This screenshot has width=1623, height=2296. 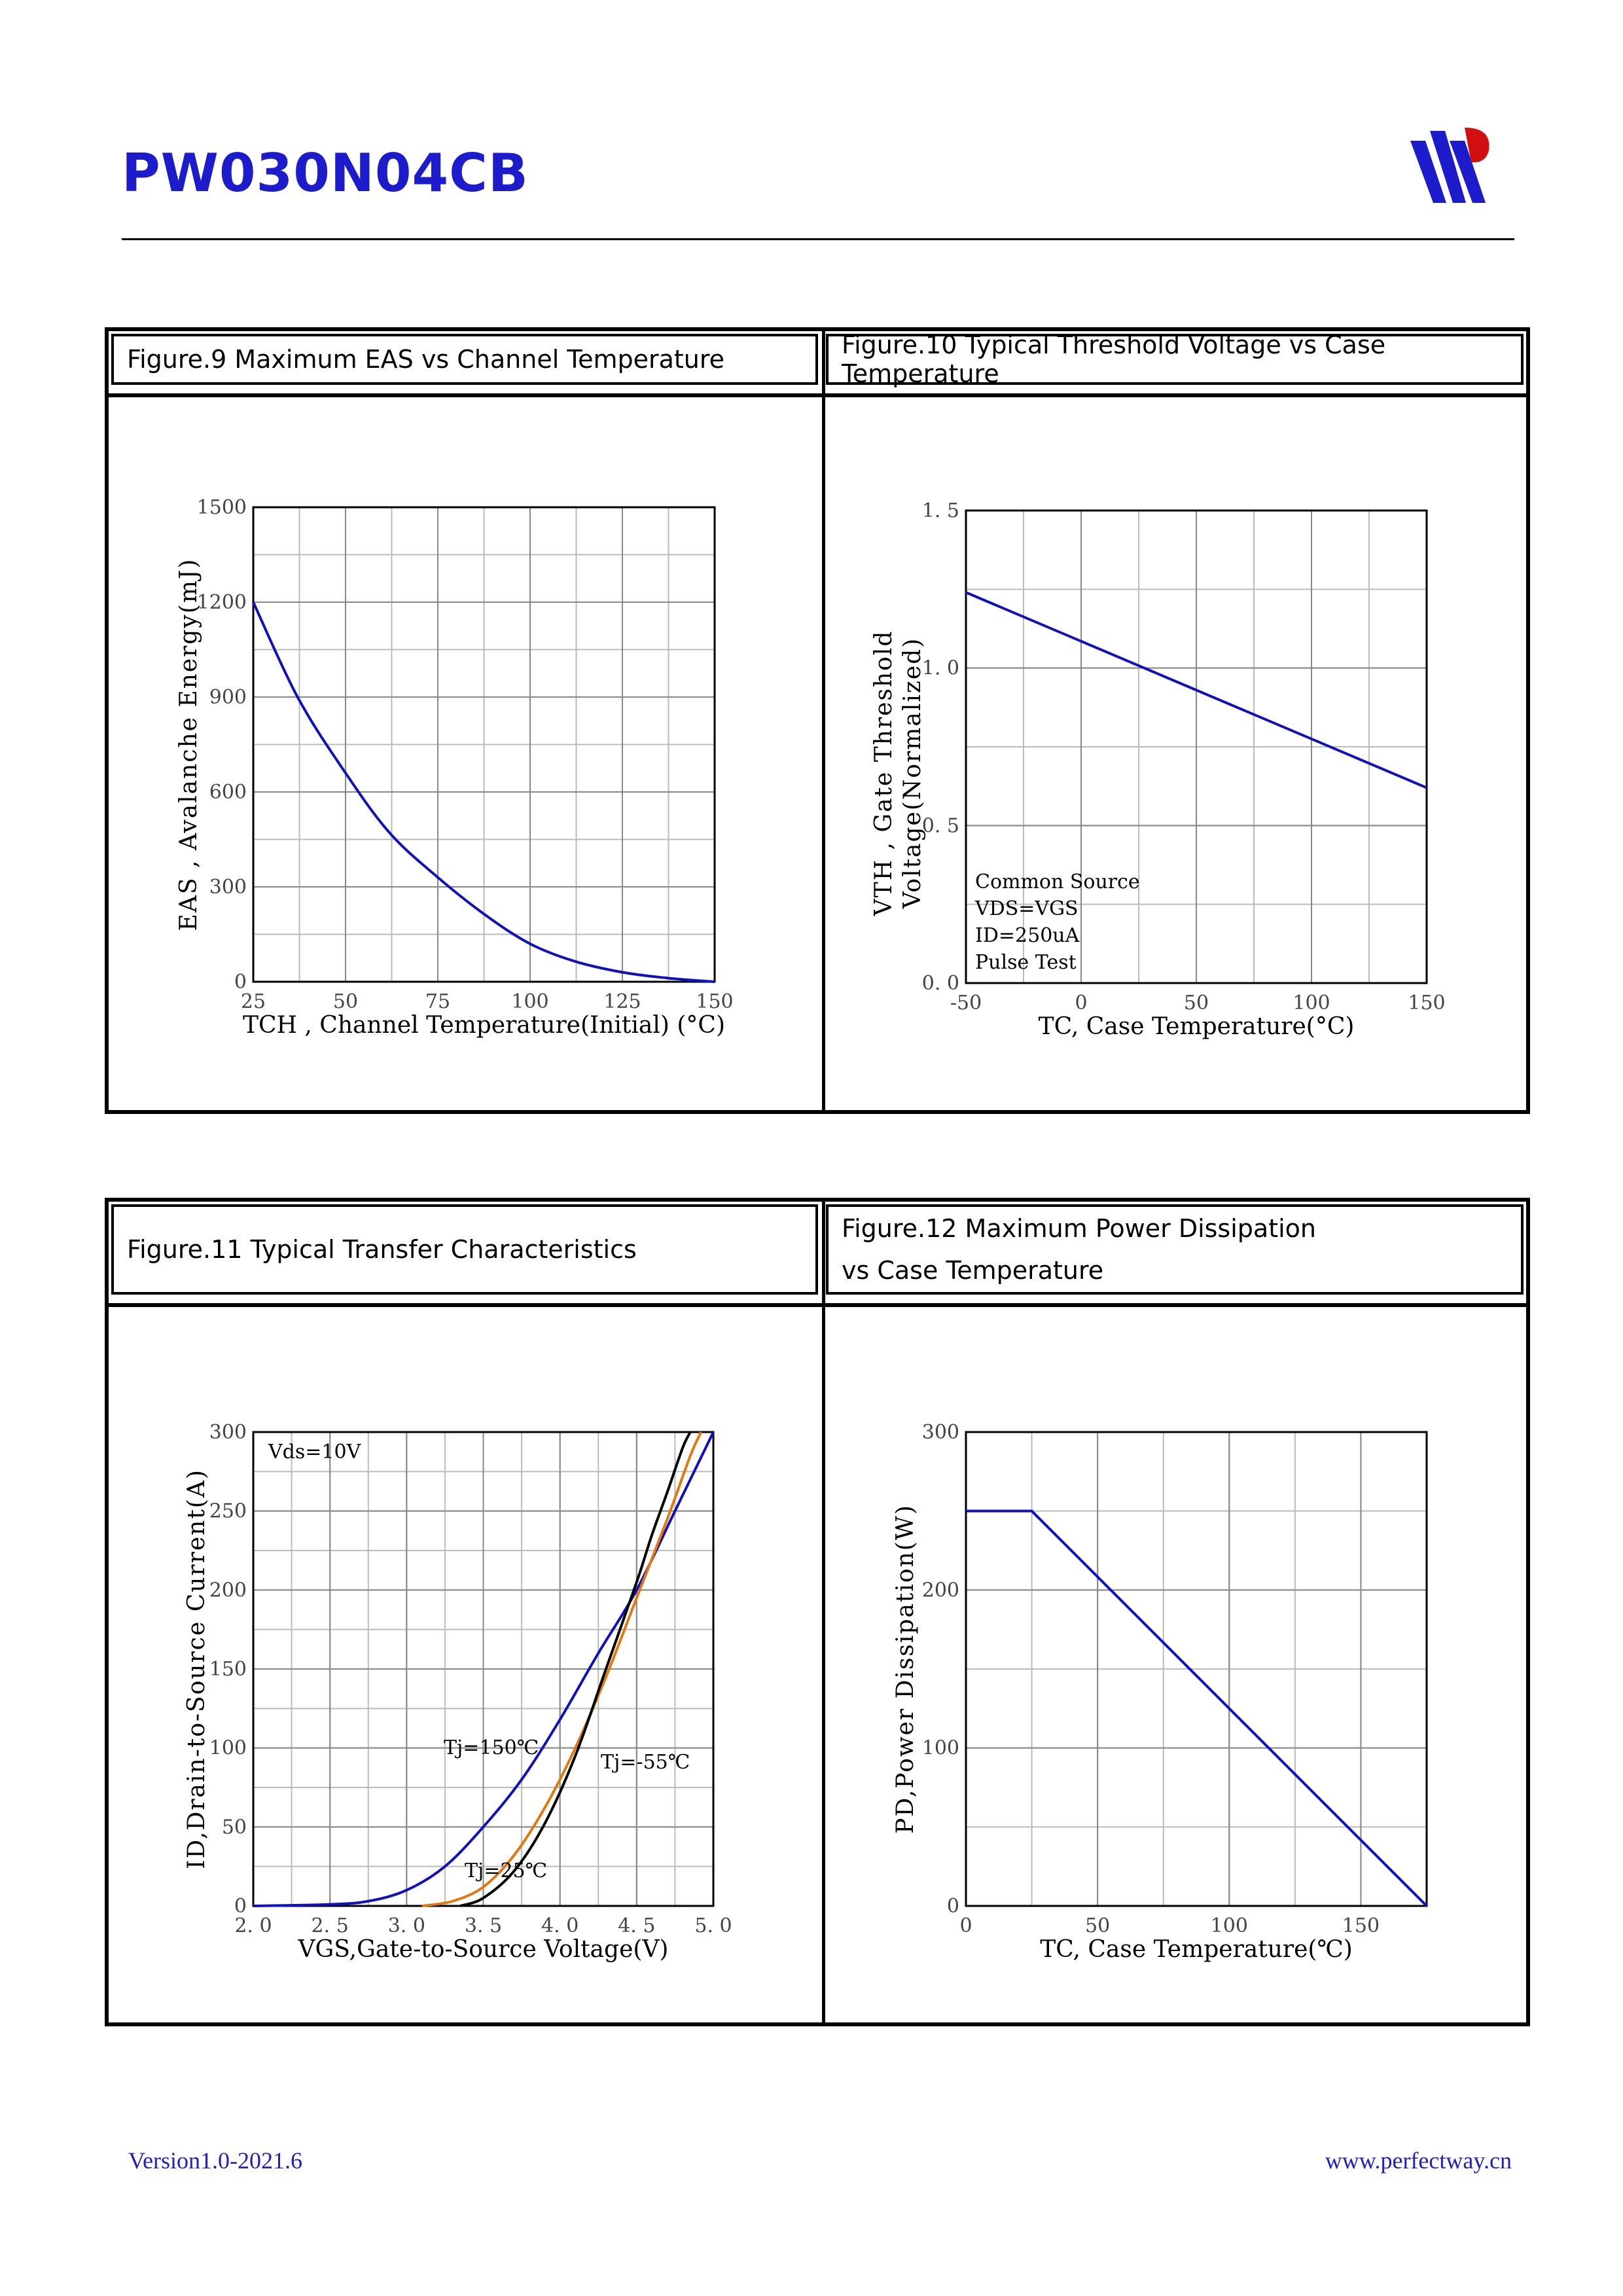 I want to click on y-axis-label-line: VTH , Gate Threshold, so click(x=883, y=773).